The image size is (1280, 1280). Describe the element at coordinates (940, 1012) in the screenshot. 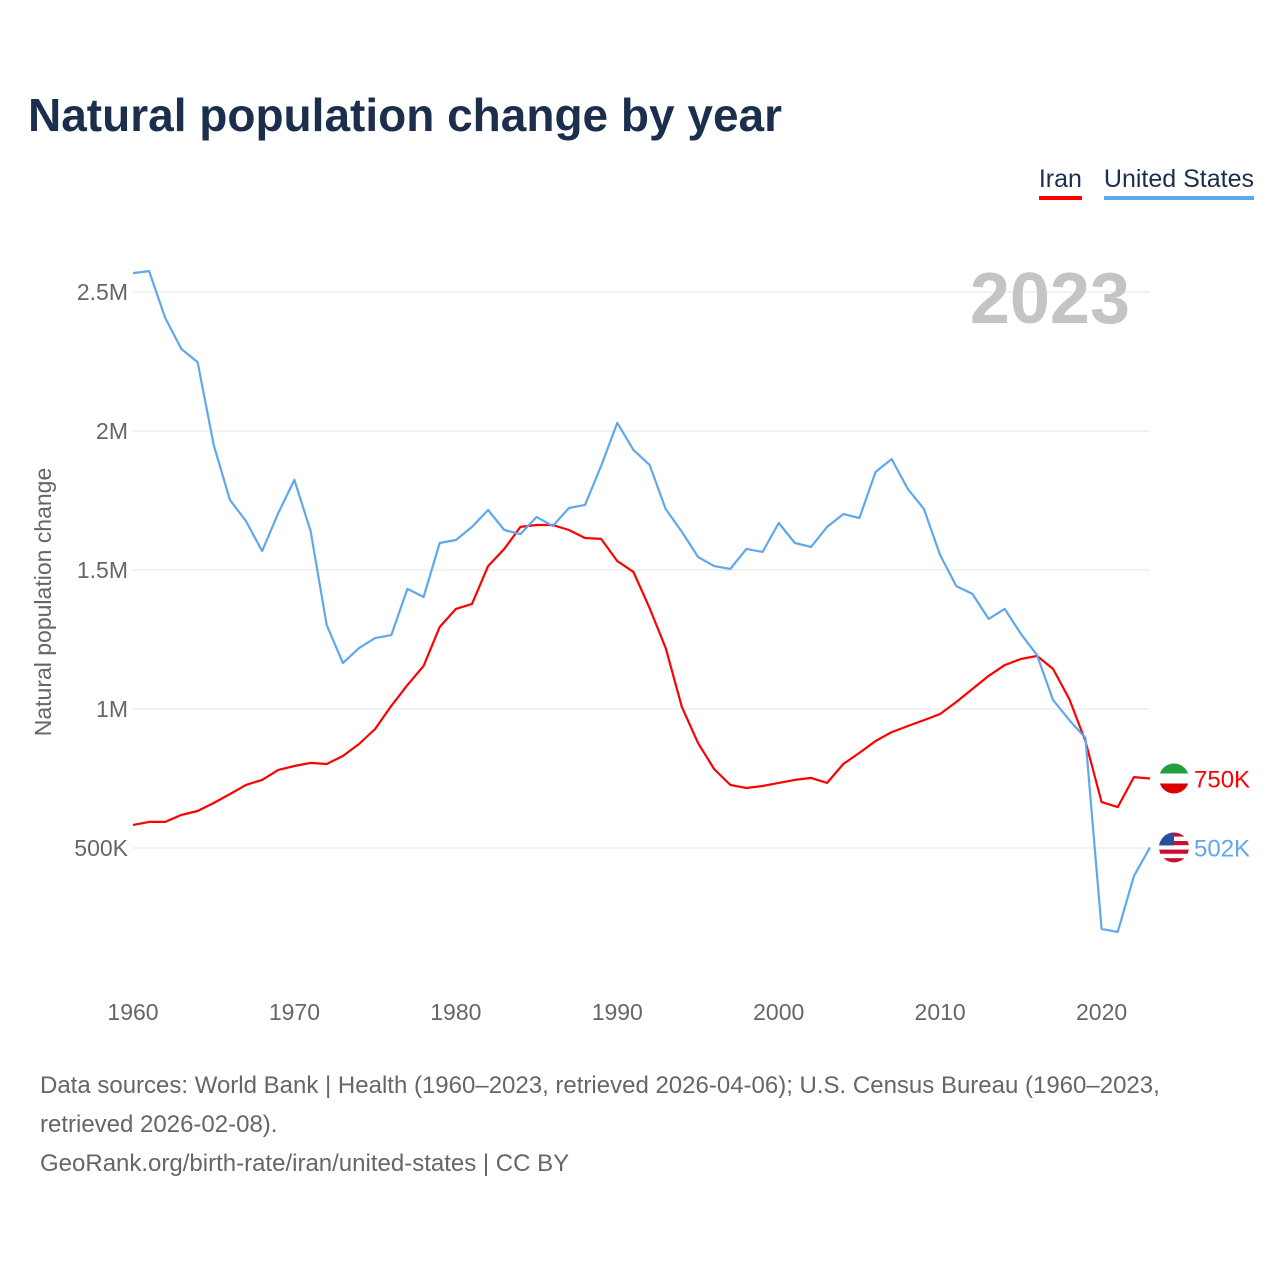

I see `x-tick-label: 2010` at that location.